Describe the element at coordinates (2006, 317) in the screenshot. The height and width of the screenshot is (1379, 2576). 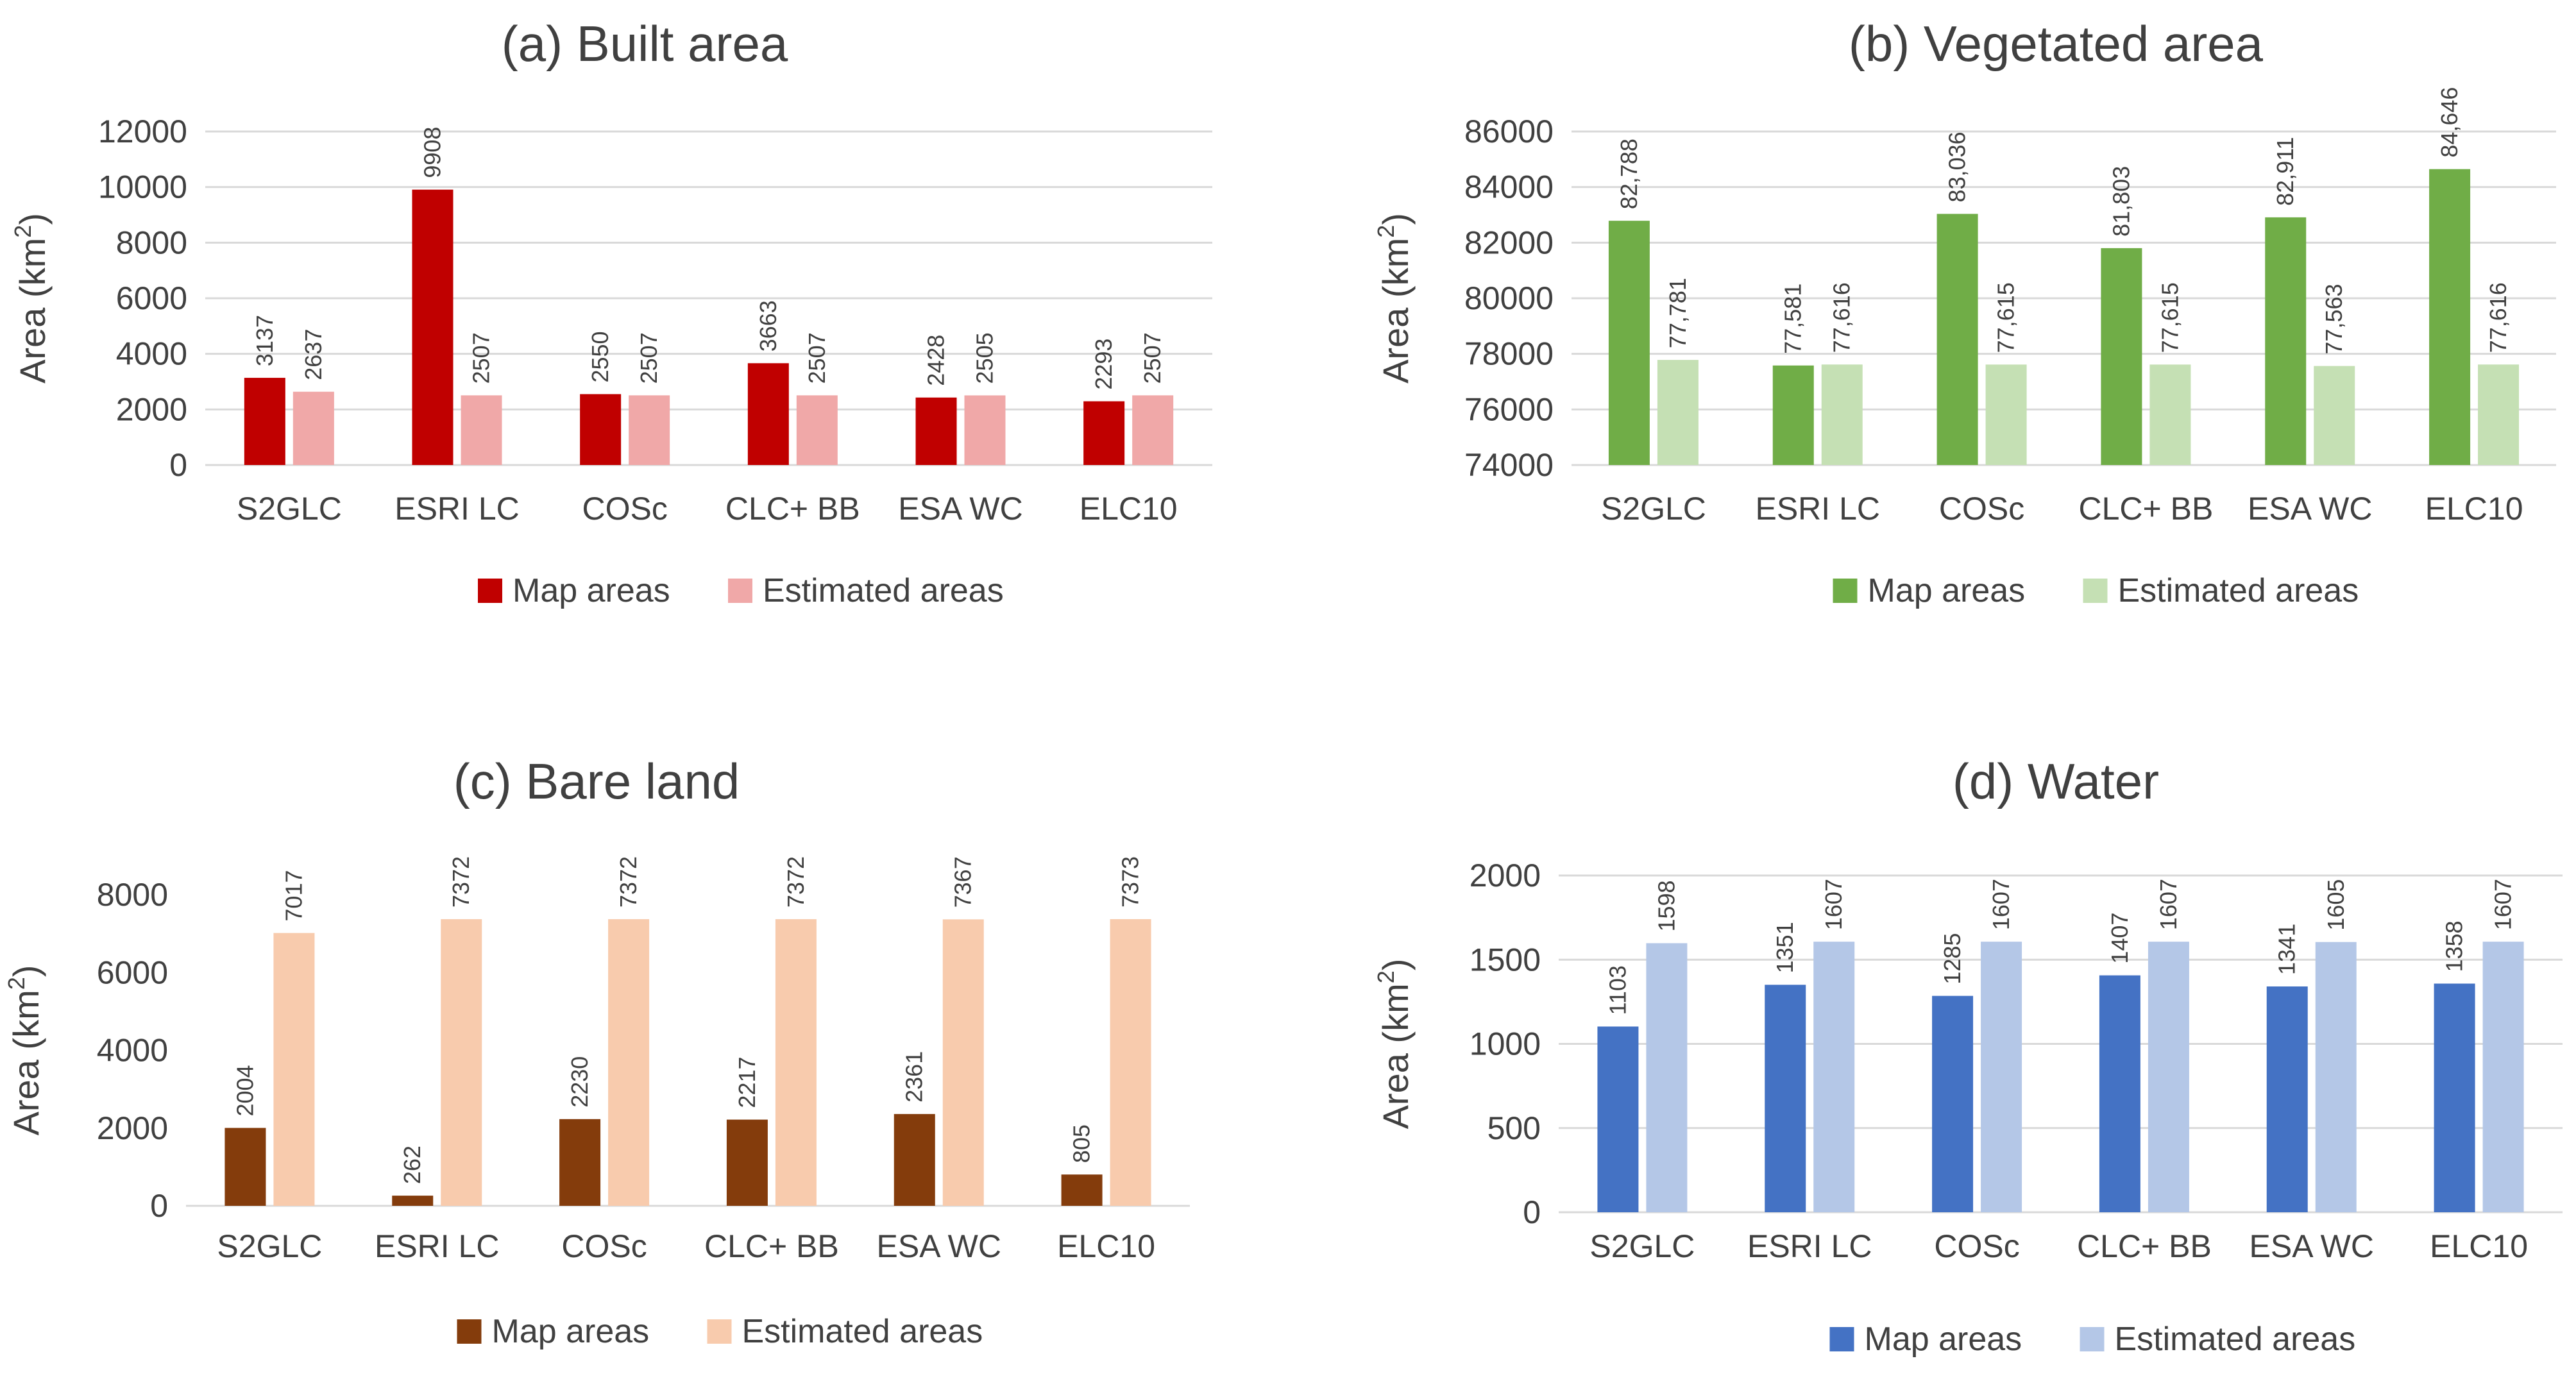
I see `data-label: 77,615` at that location.